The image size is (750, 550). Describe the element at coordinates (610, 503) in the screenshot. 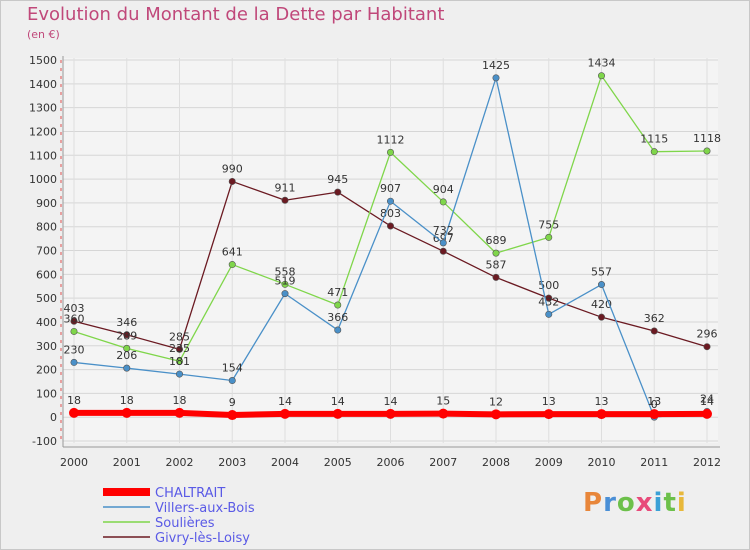

I see `logo-letter: r` at that location.